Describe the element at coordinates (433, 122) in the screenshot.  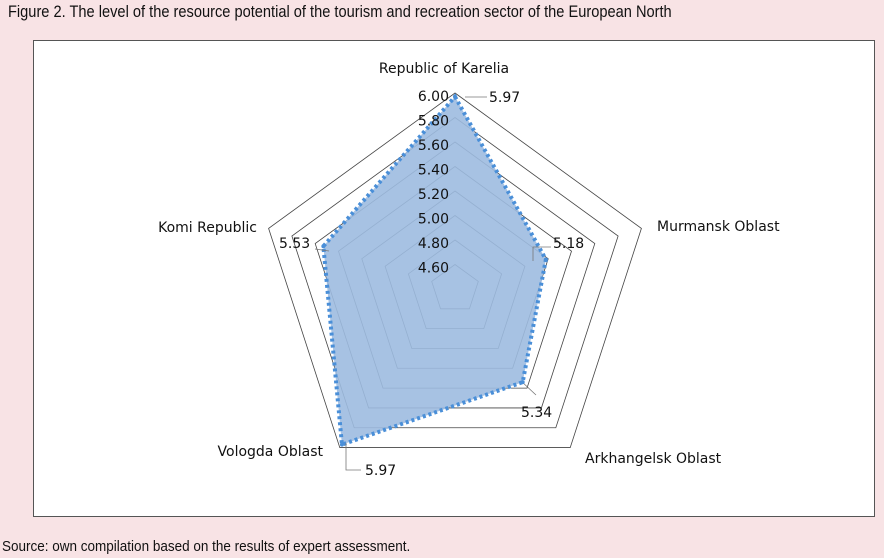
I see `tick-label: 5.80` at that location.